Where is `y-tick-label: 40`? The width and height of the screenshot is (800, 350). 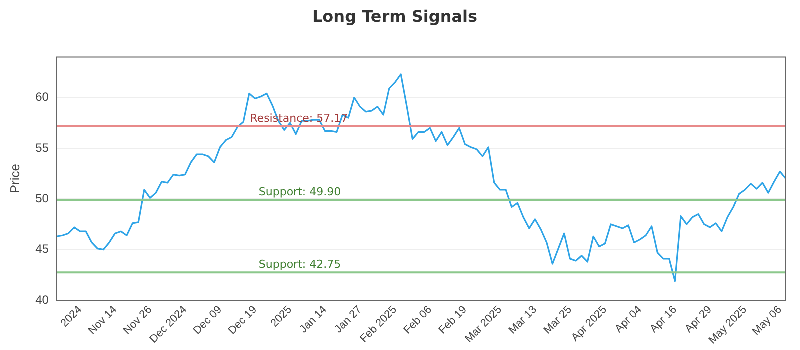
y-tick-label: 40 is located at coordinates (43, 299).